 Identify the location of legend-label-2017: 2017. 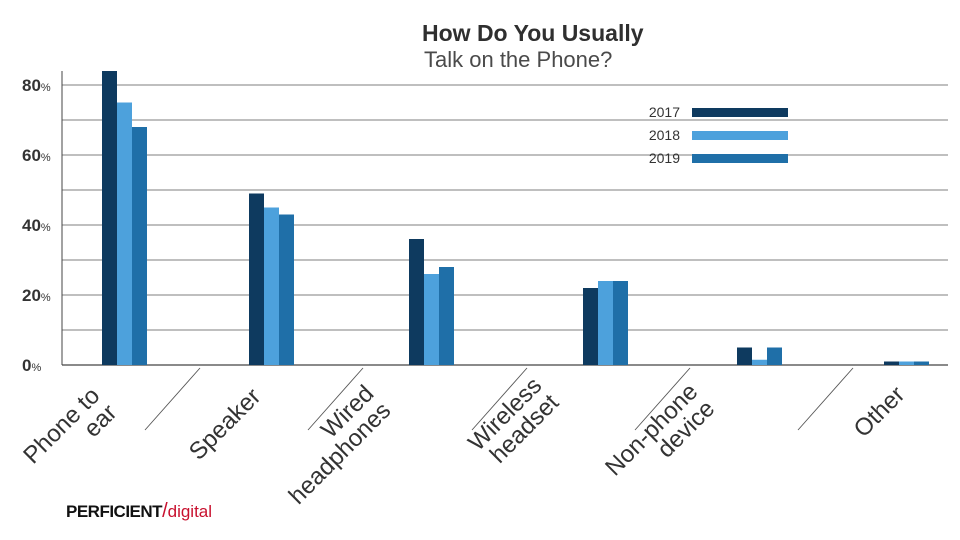
(664, 112).